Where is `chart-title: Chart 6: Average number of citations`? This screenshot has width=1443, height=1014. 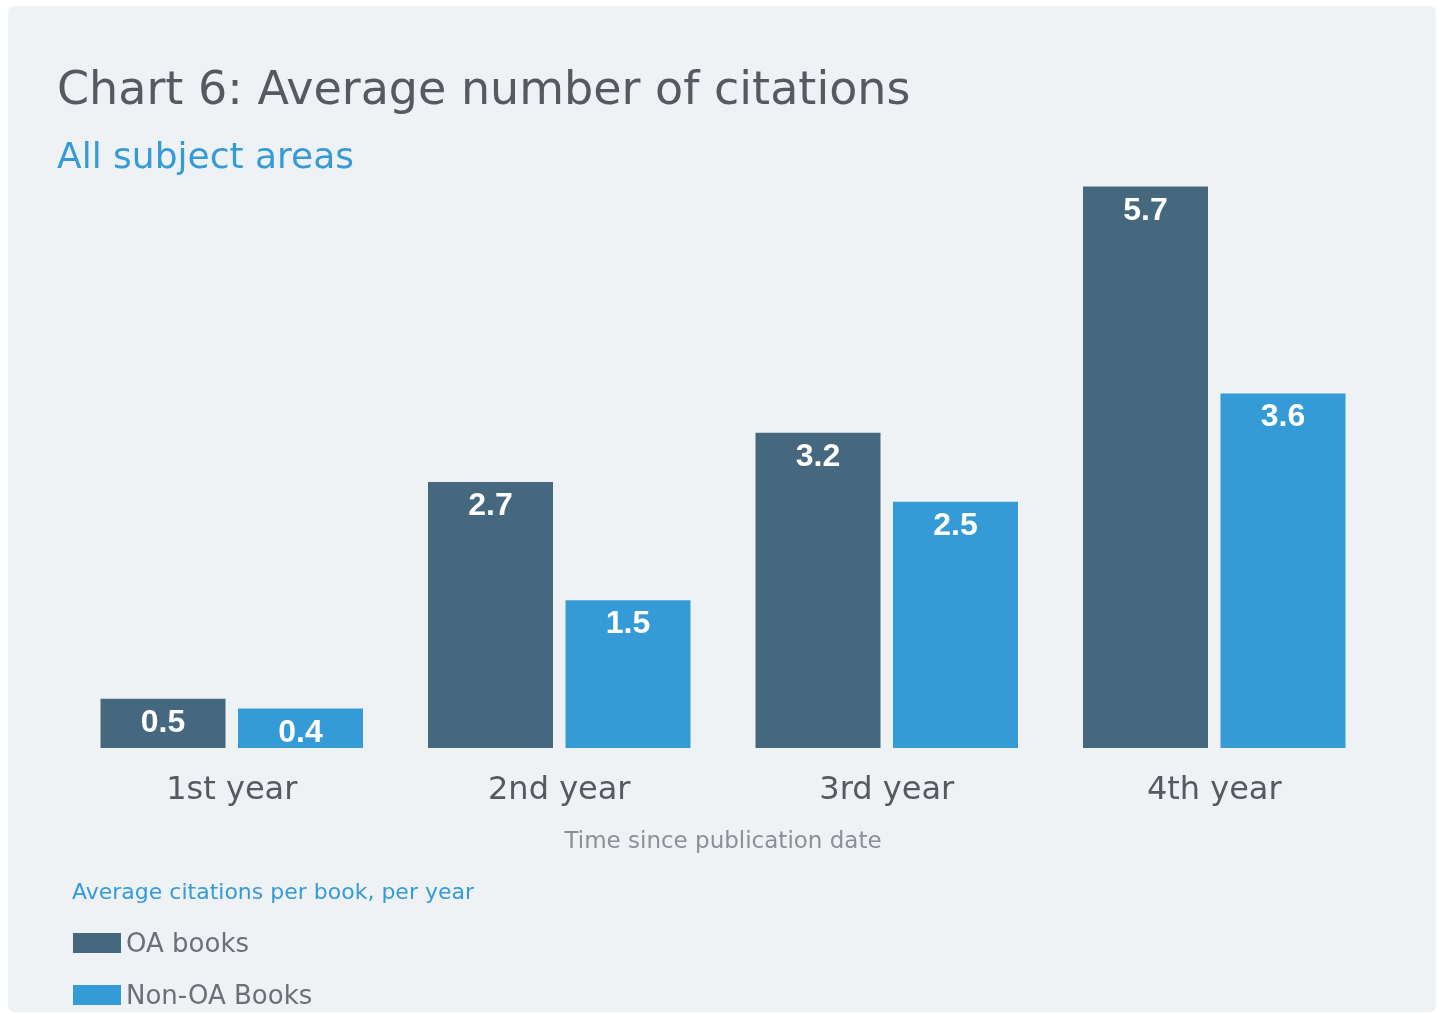 chart-title: Chart 6: Average number of citations is located at coordinates (484, 88).